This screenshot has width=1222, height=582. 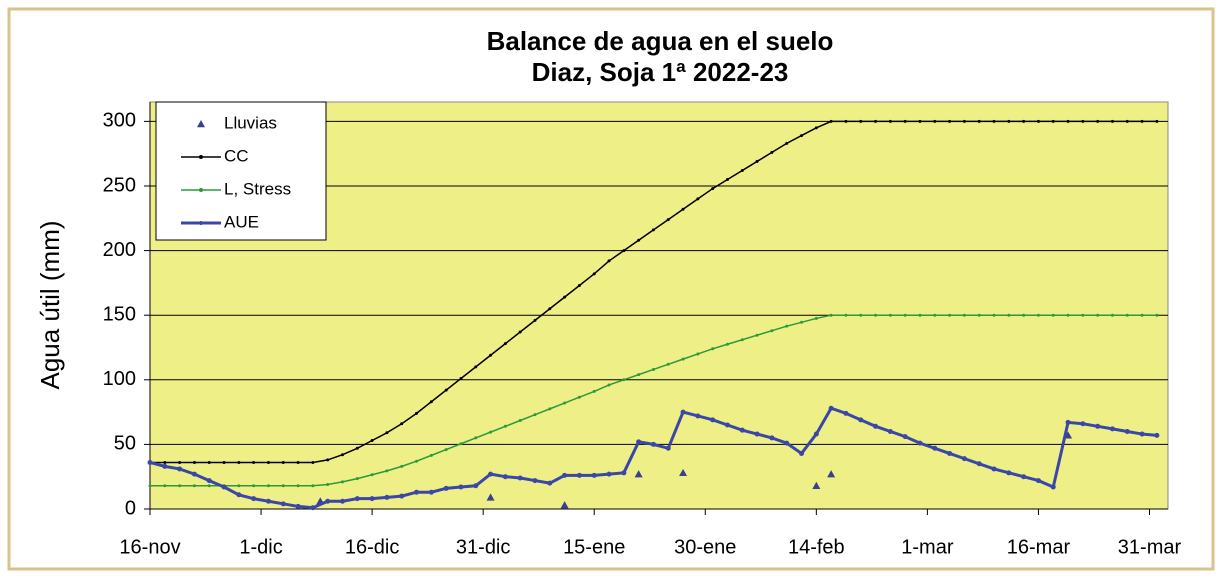 What do you see at coordinates (816, 547) in the screenshot?
I see `x-tick-label: 14-feb` at bounding box center [816, 547].